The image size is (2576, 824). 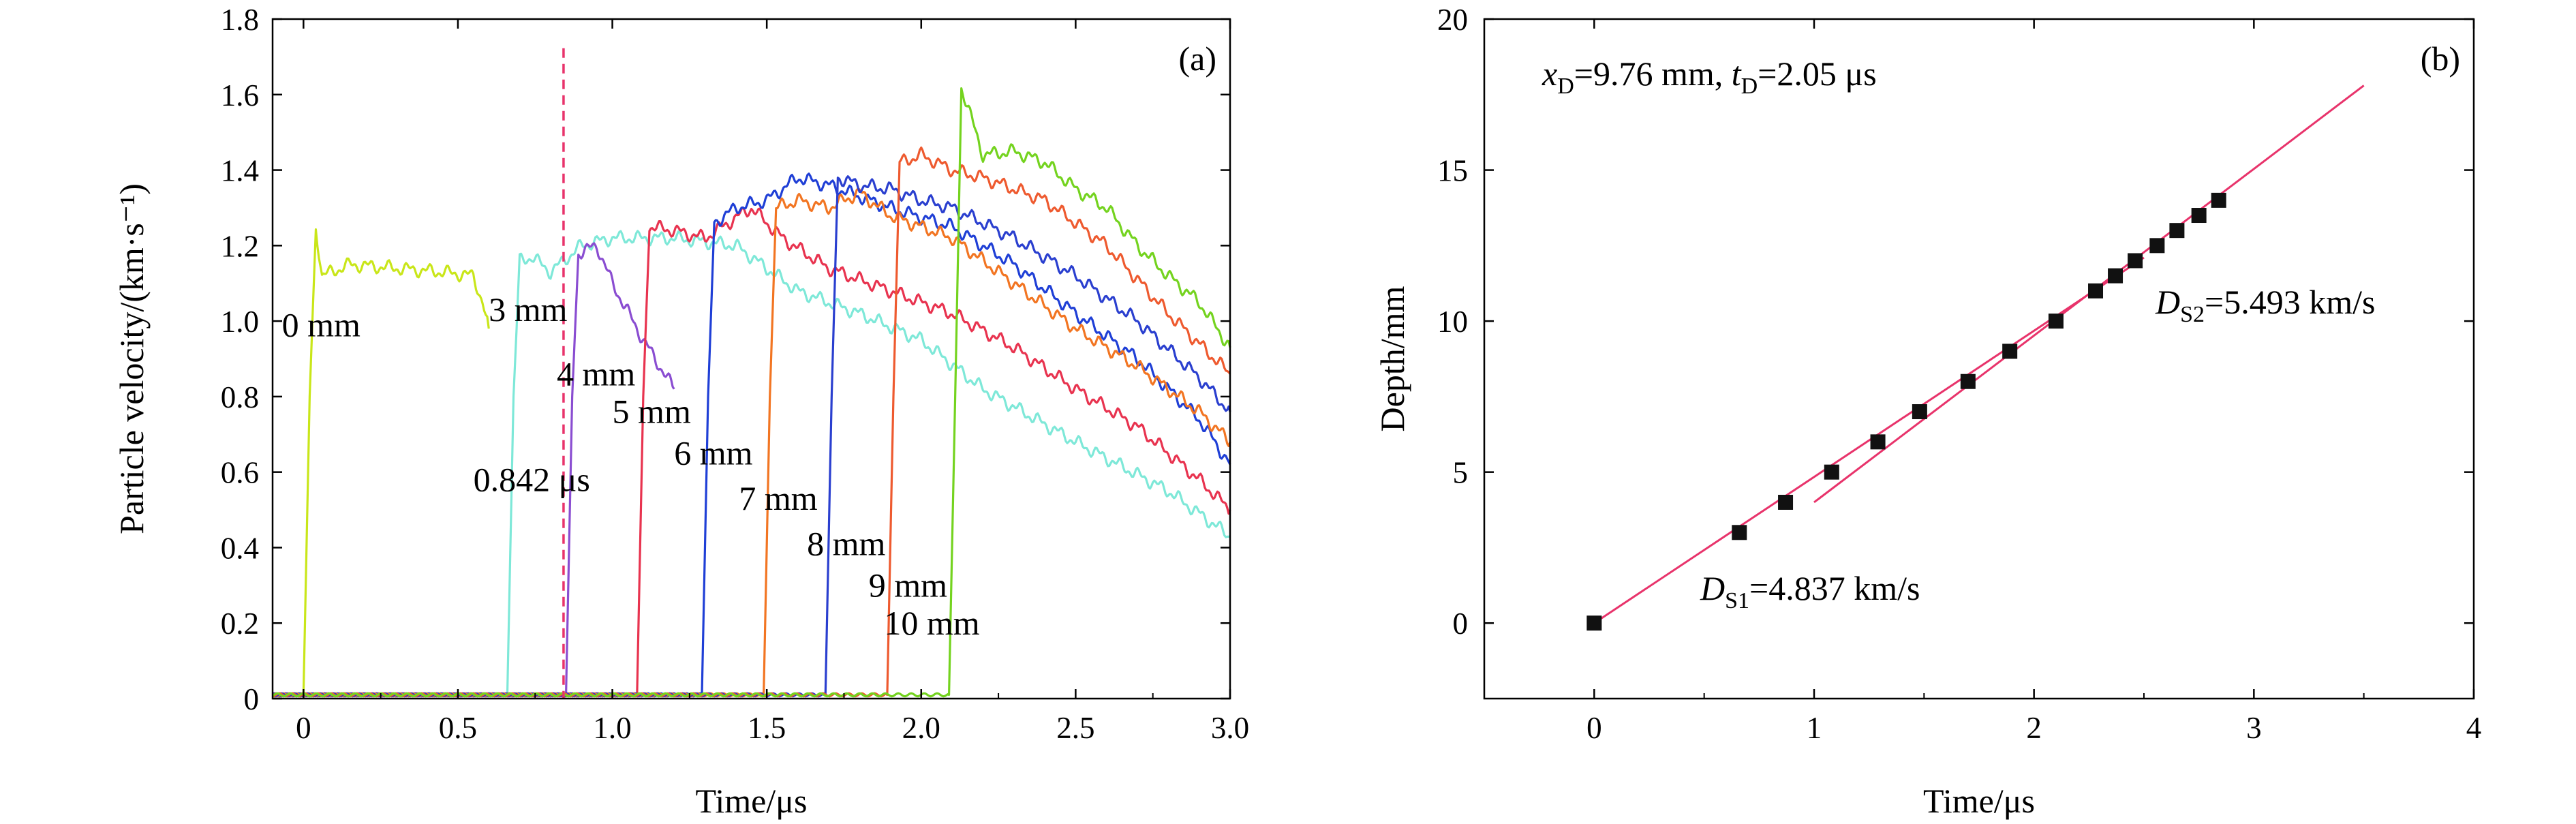 What do you see at coordinates (778, 498) in the screenshot?
I see `curve-label: 7 mm` at bounding box center [778, 498].